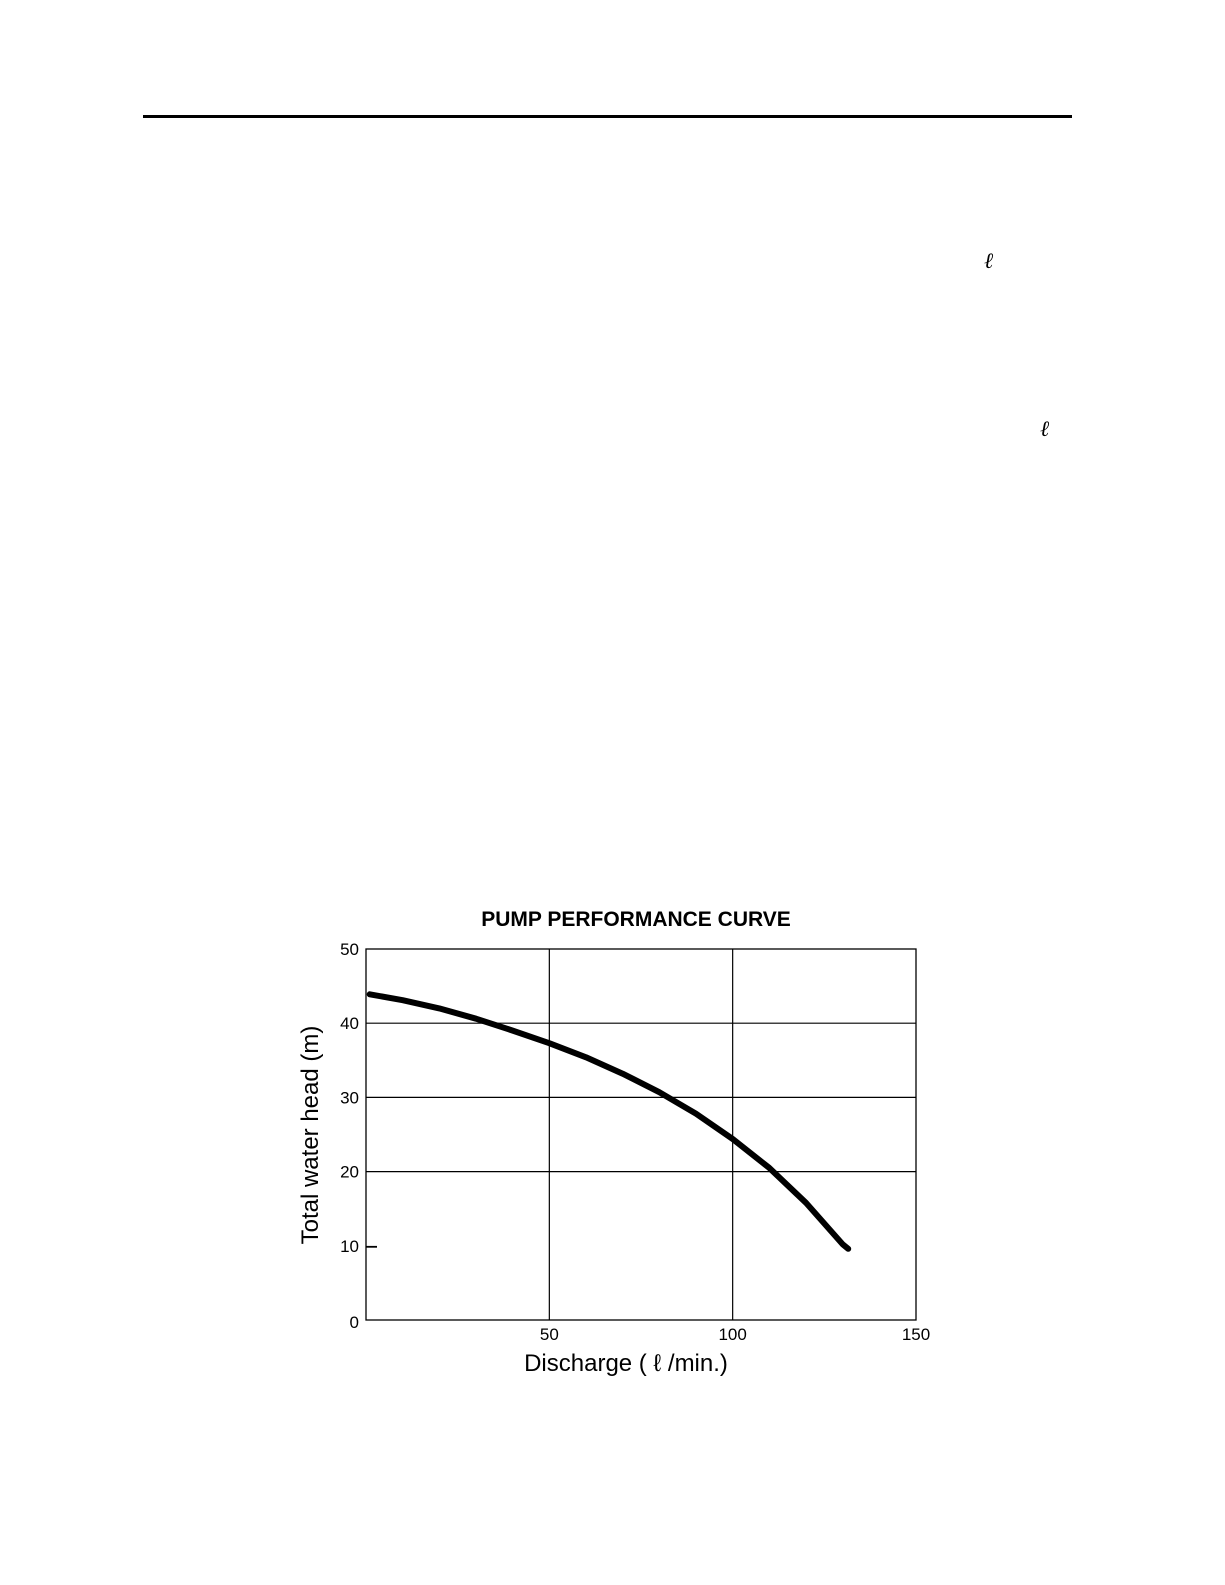  What do you see at coordinates (989, 261) in the screenshot?
I see `liter-symbol-1: ℓ` at bounding box center [989, 261].